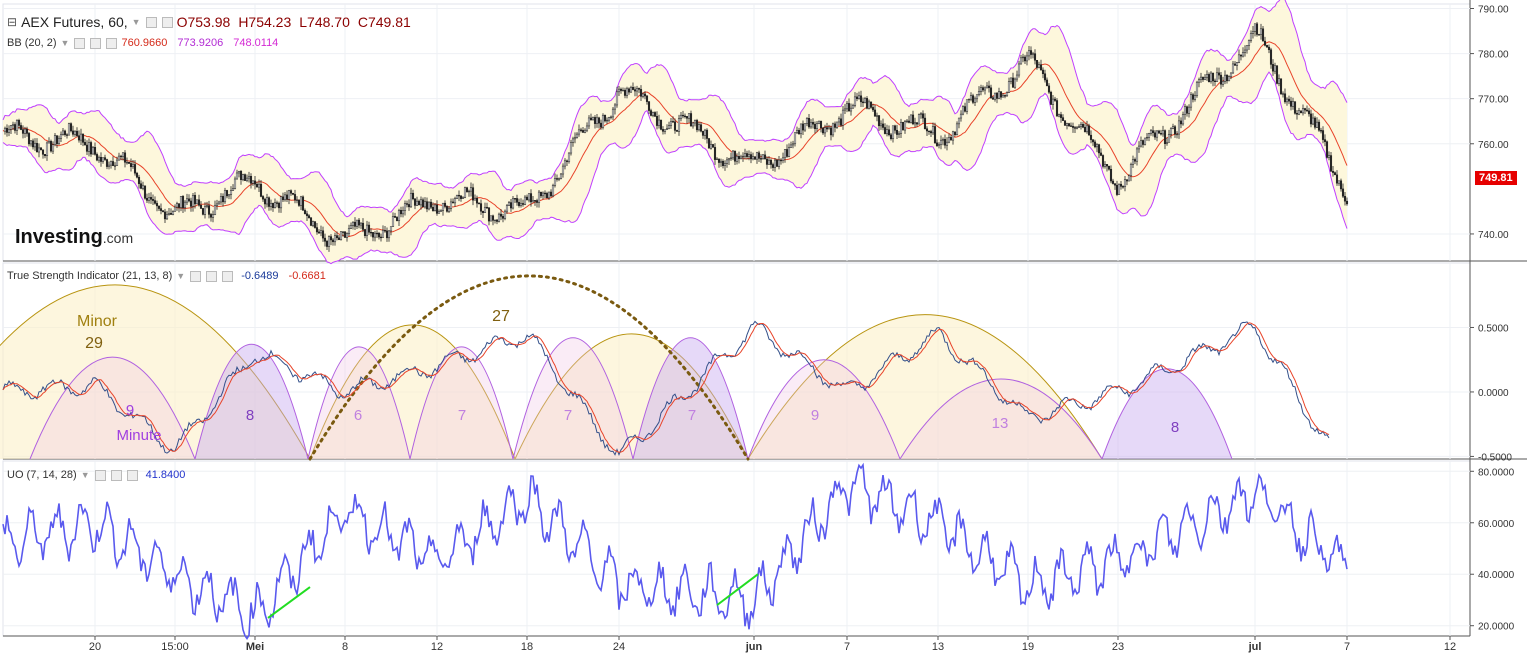  I want to click on collapse-icon: ⊟, so click(12, 22).